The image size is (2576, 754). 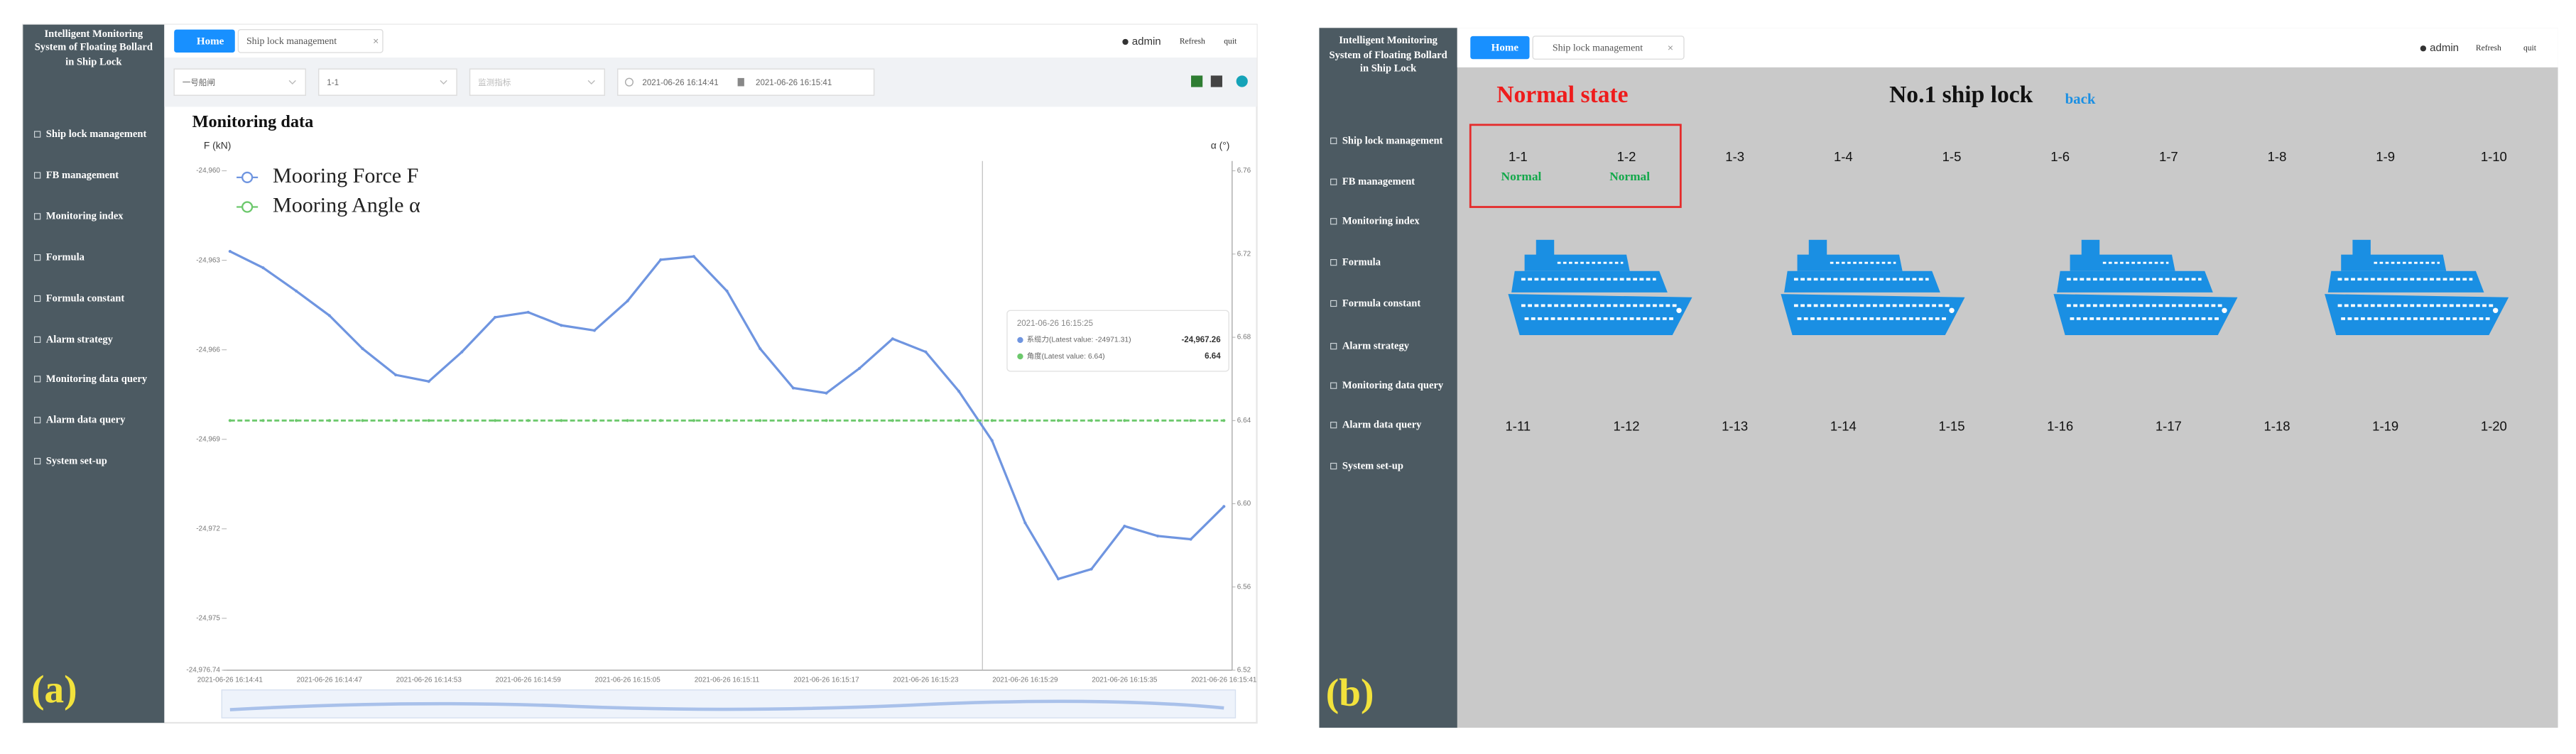 I want to click on lock-id: 1-6, so click(x=2060, y=156).